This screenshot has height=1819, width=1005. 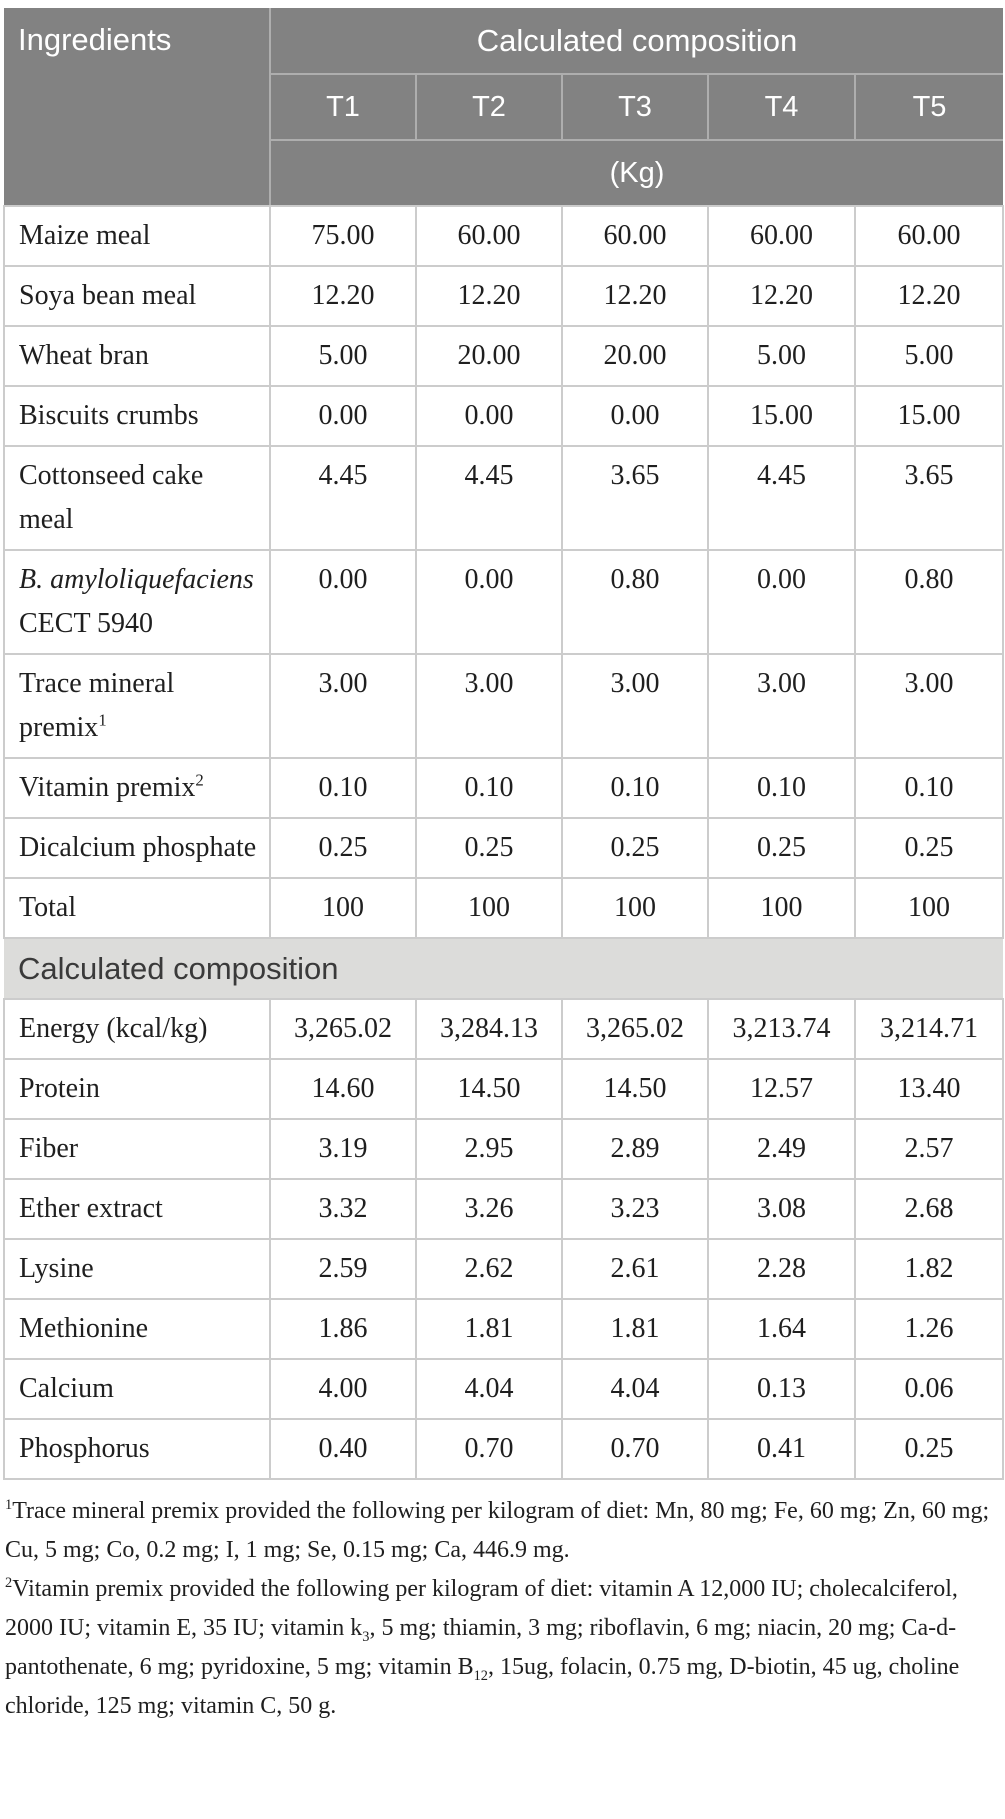 What do you see at coordinates (929, 1329) in the screenshot?
I see `composition-value-t5: 1.26` at bounding box center [929, 1329].